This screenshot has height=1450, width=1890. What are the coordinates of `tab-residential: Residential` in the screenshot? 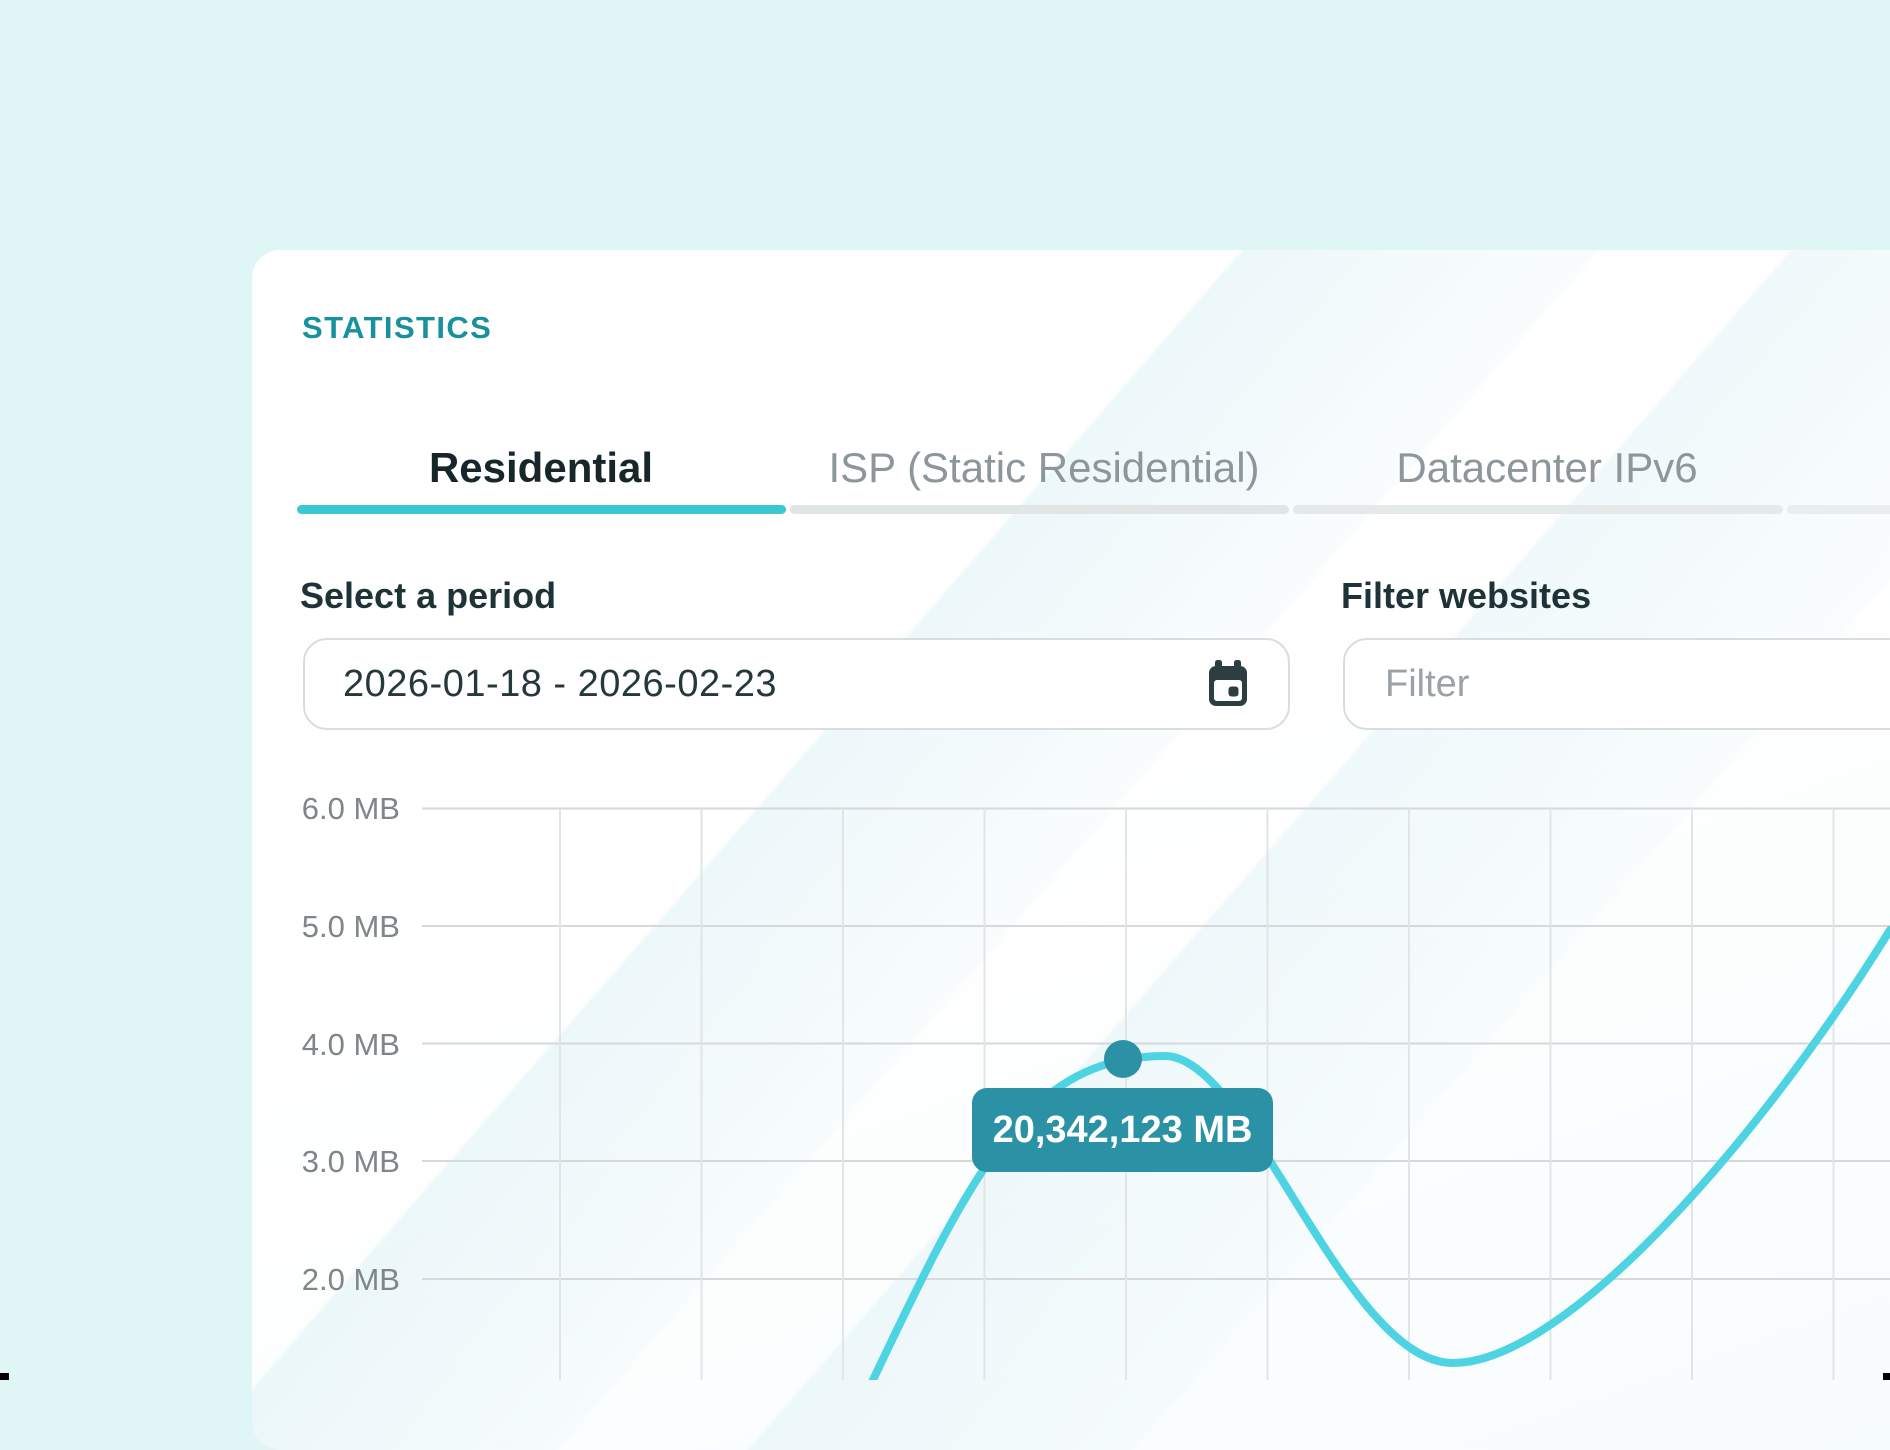 It's located at (541, 467).